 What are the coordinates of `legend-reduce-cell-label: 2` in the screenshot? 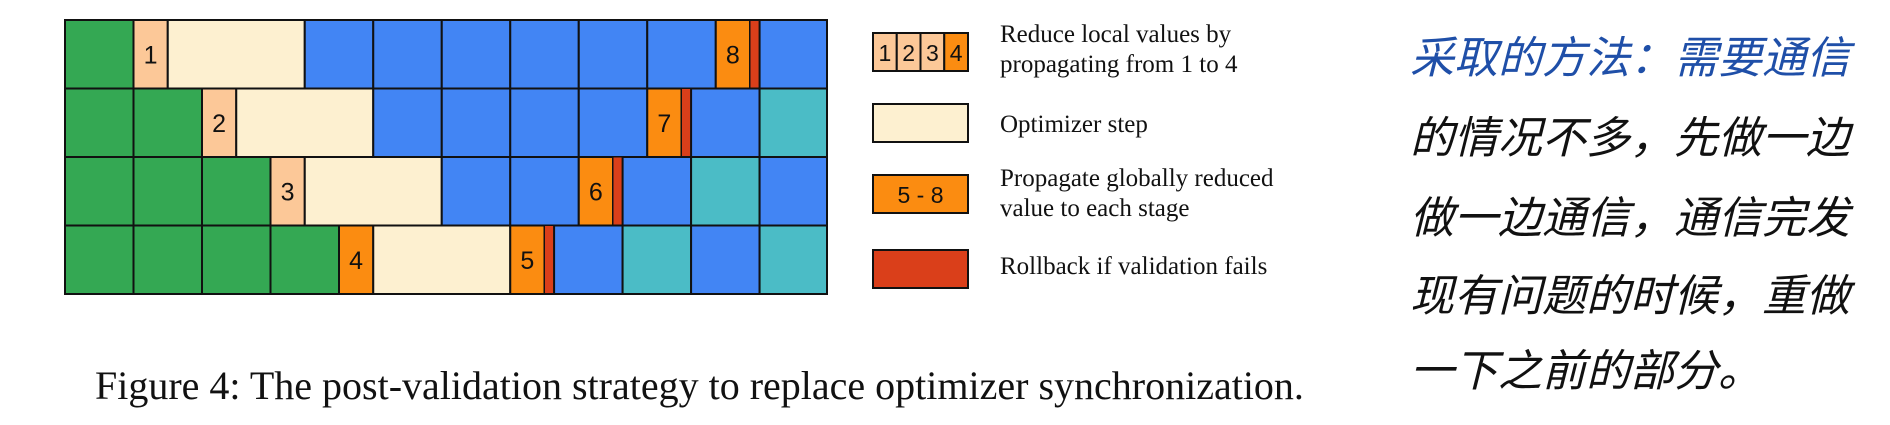 It's located at (908, 53).